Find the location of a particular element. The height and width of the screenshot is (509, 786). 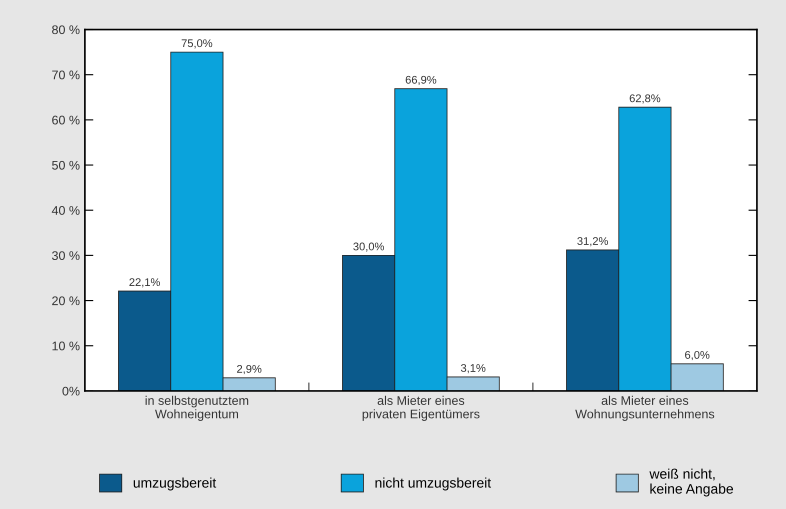

x-tick-label: als Mieter eines privaten Eigentümers is located at coordinates (421, 408).